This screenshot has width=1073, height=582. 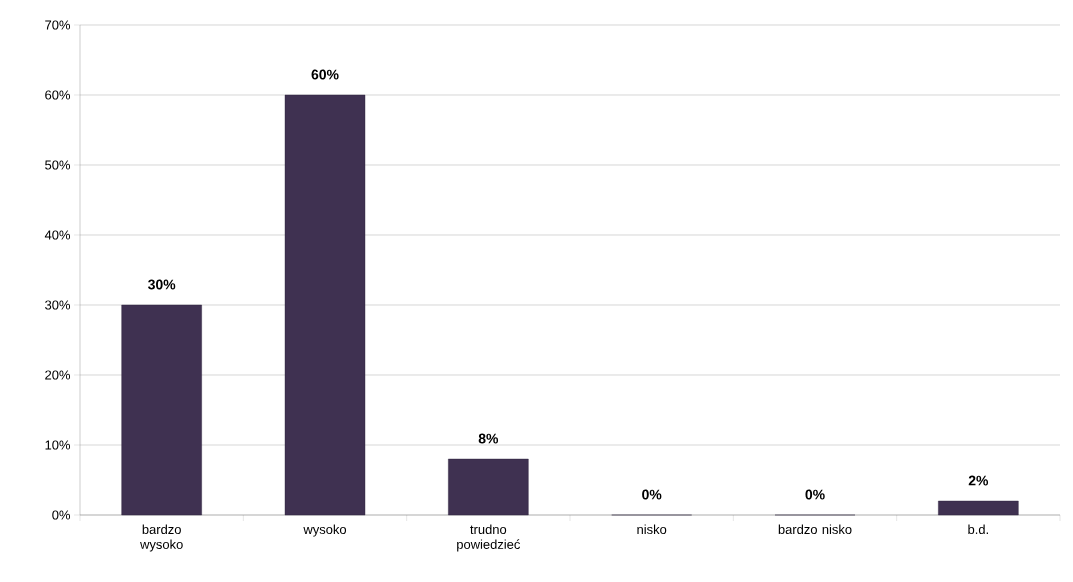 I want to click on x-tick-label: b.d., so click(x=978, y=529).